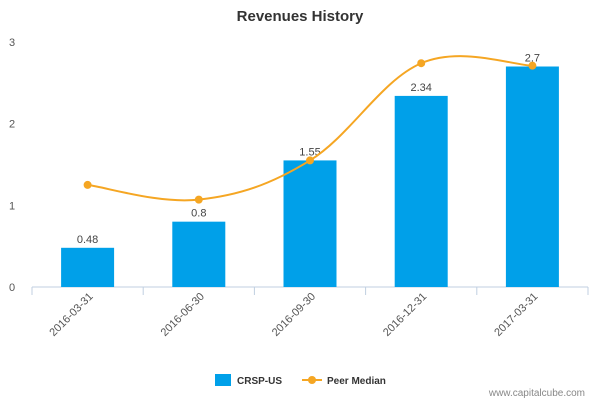 The image size is (600, 400). Describe the element at coordinates (300, 380) in the screenshot. I see `legend: CRSP-US Peer Median` at that location.